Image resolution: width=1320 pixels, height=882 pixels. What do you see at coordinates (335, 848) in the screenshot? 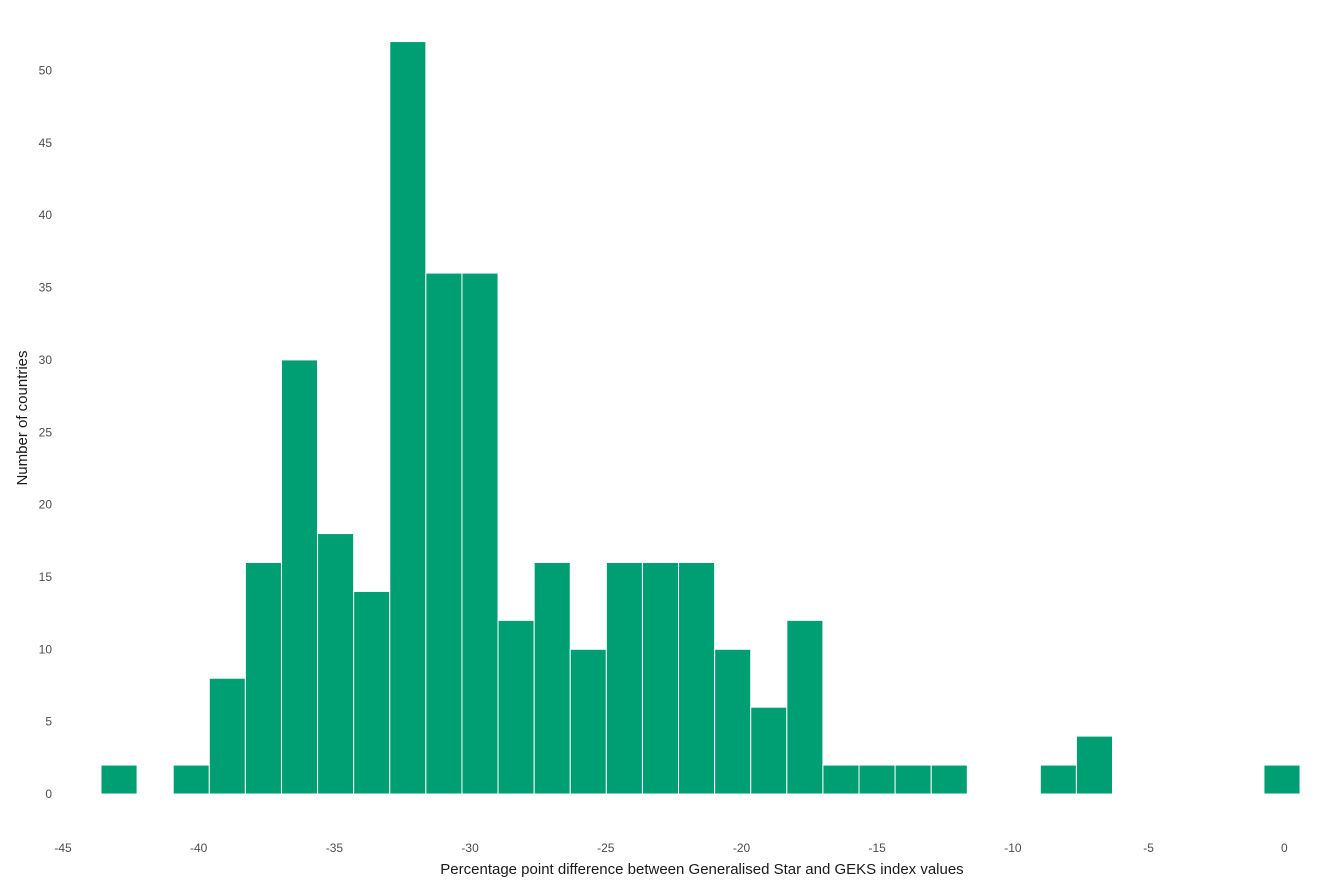
I see `x-tick-label: -35` at bounding box center [335, 848].